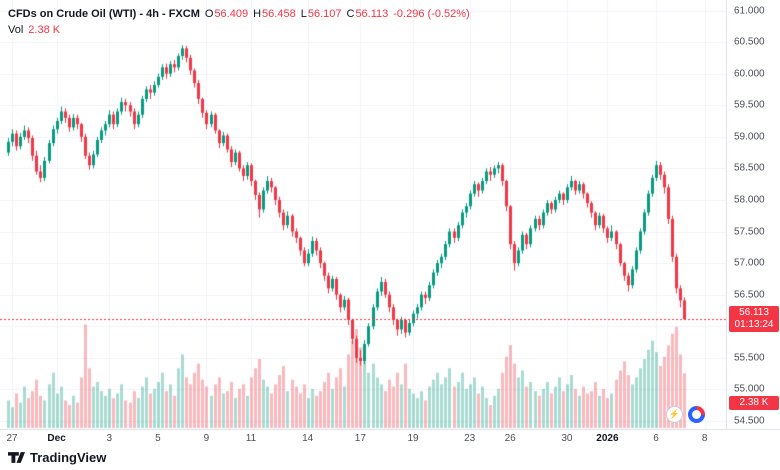 The height and width of the screenshot is (470, 780). What do you see at coordinates (749, 10) in the screenshot?
I see `price-tick-label: 61.000` at bounding box center [749, 10].